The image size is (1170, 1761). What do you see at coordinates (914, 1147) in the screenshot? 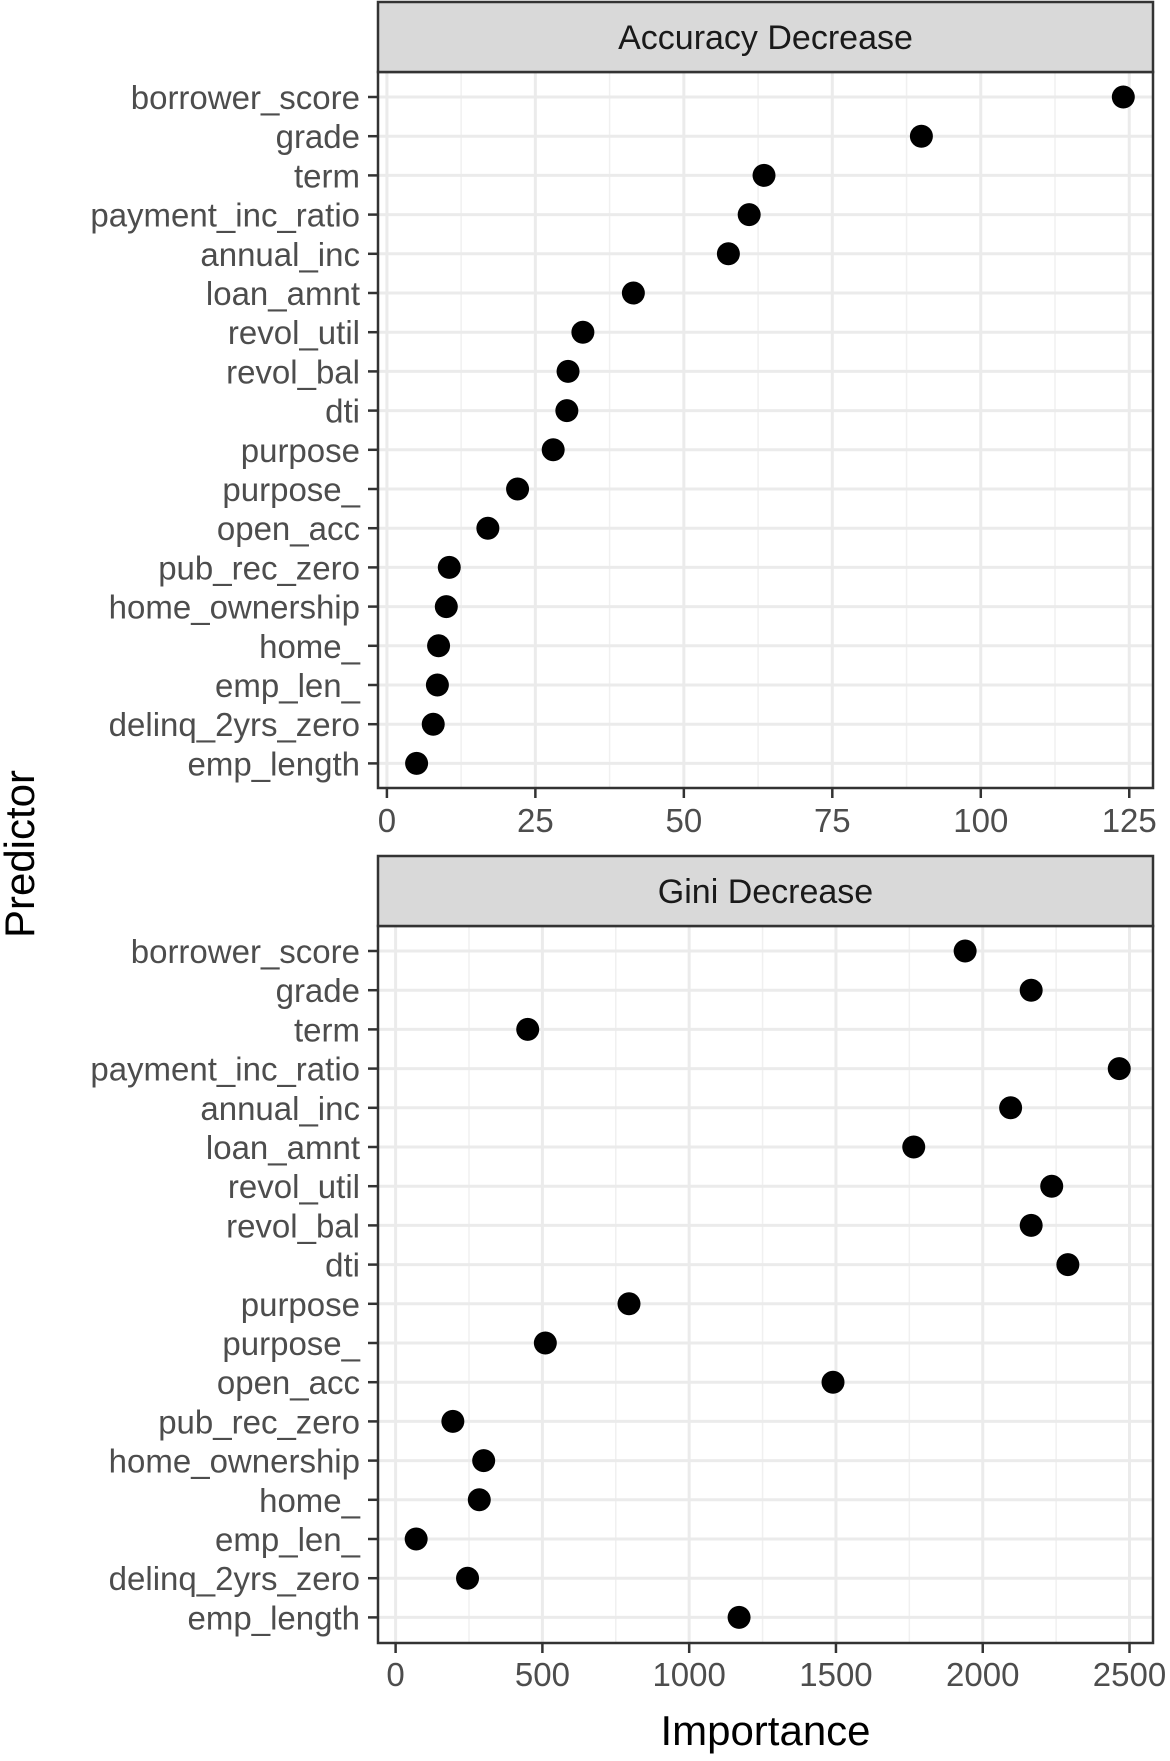
I see `gini-decrease-point-loan-amnt` at bounding box center [914, 1147].